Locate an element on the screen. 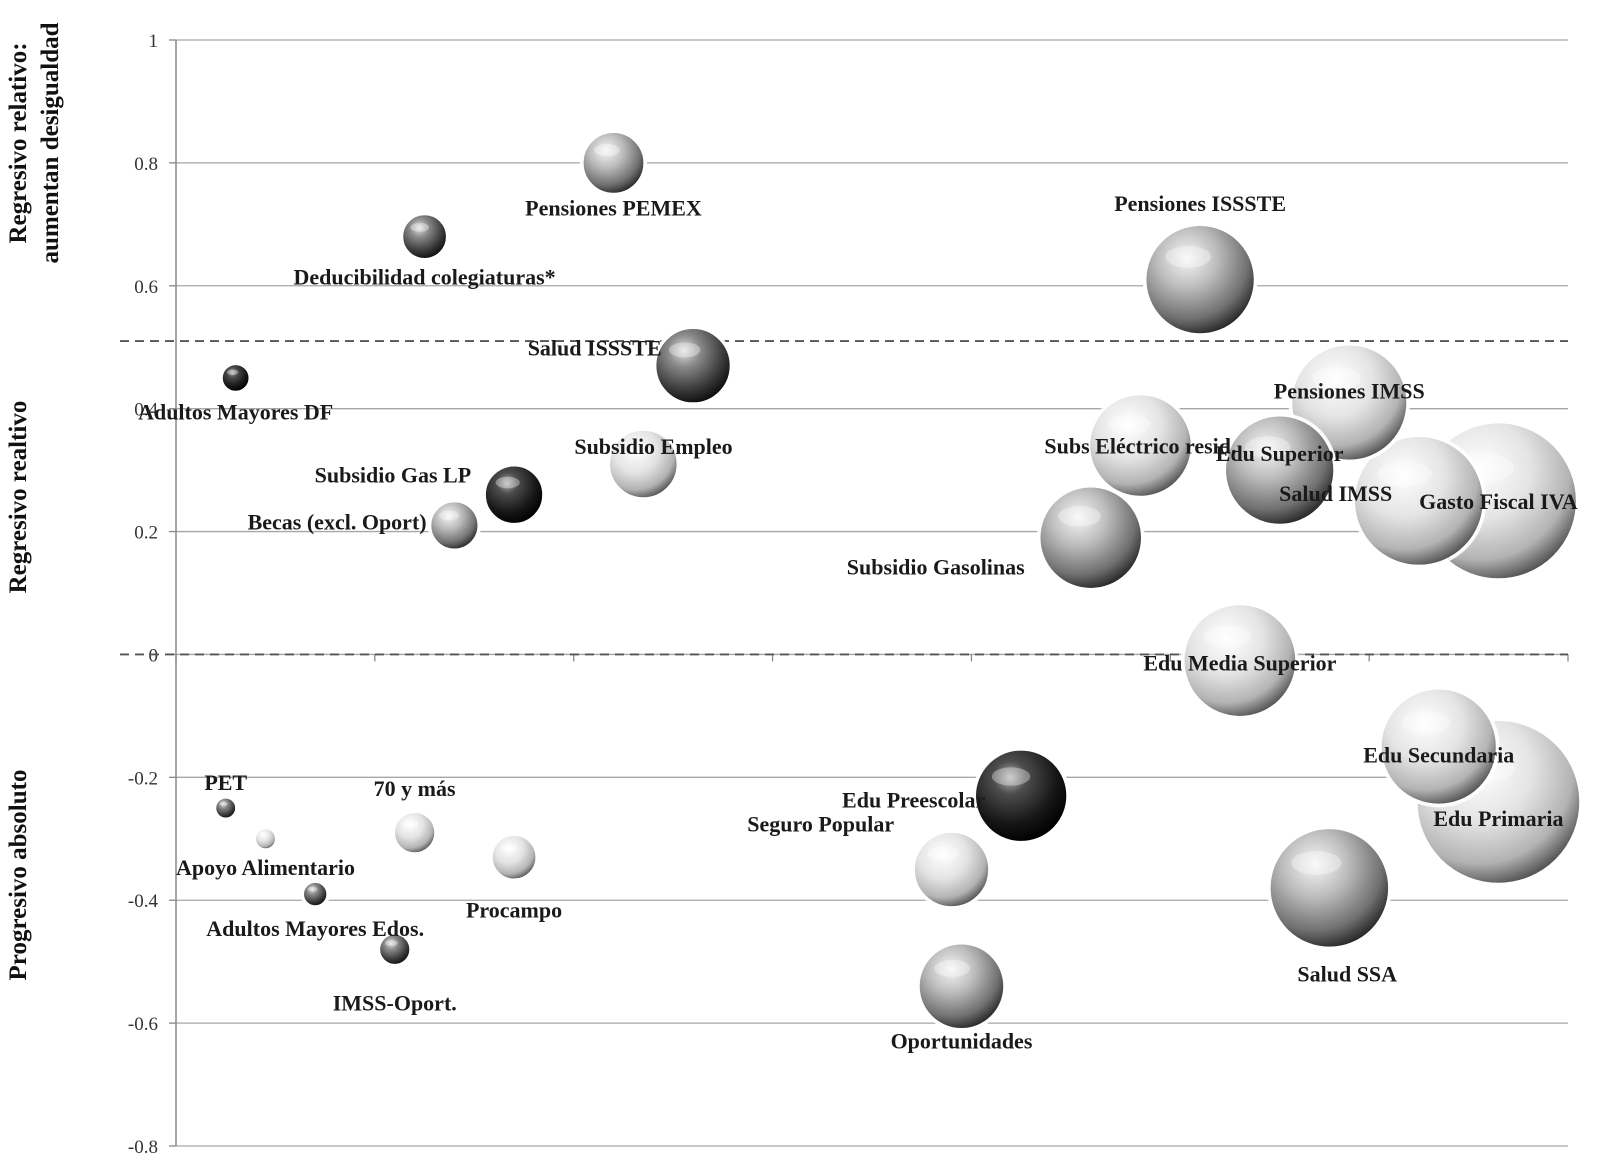  bubble-label: Edu Superior is located at coordinates (1280, 453).